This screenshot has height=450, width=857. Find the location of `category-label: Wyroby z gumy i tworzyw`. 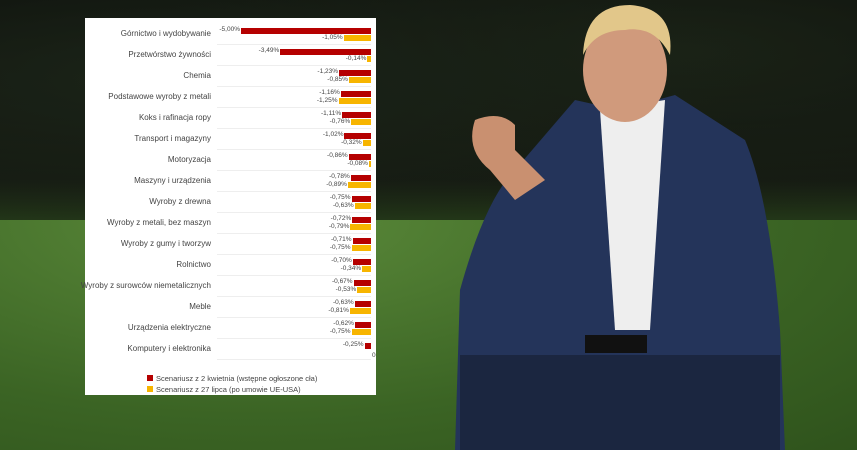

category-label: Wyroby z gumy i tworzyw is located at coordinates (165, 243).